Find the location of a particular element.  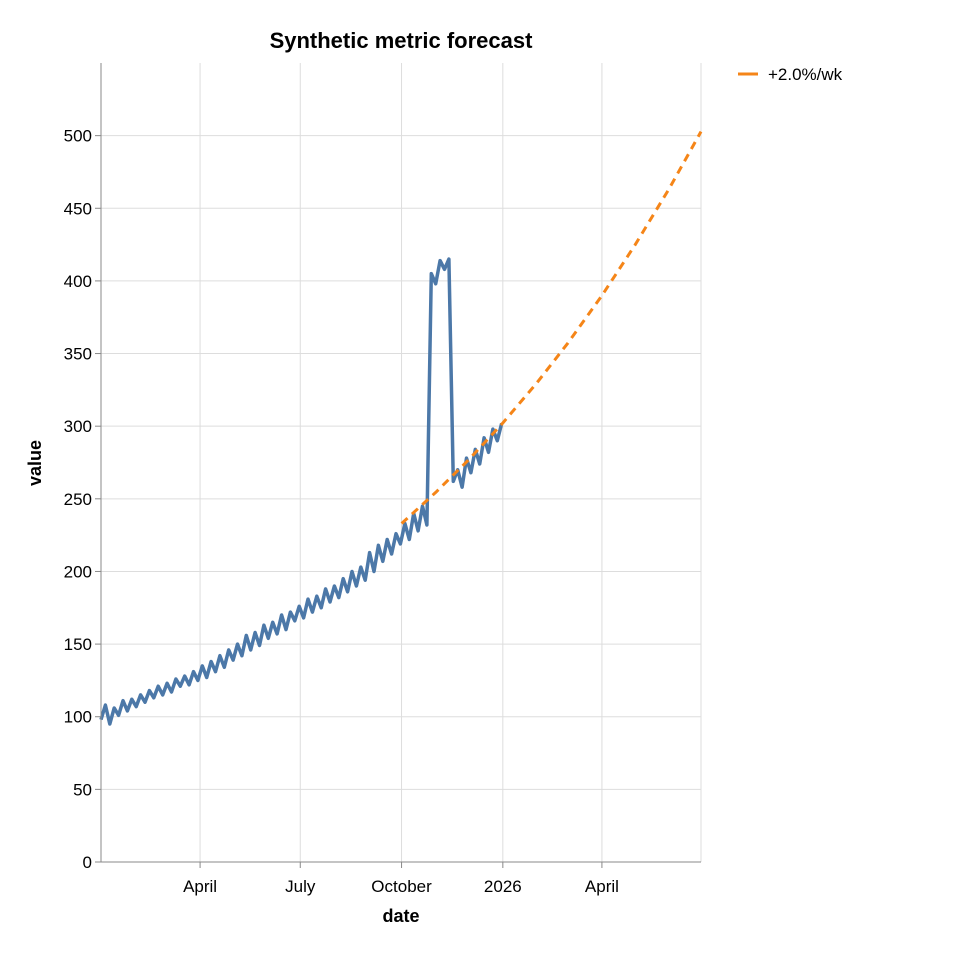

x-tick-label: 2026 is located at coordinates (503, 886).